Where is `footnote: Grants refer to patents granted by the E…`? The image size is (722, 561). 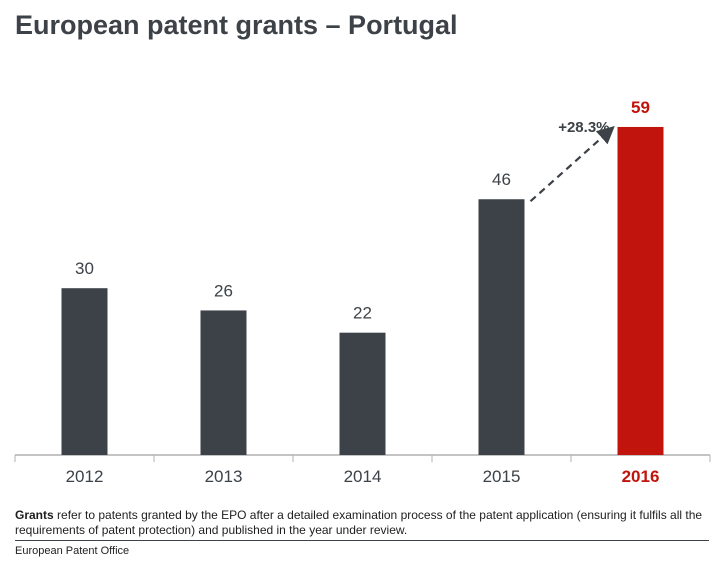 footnote: Grants refer to patents granted by the E… is located at coordinates (360, 523).